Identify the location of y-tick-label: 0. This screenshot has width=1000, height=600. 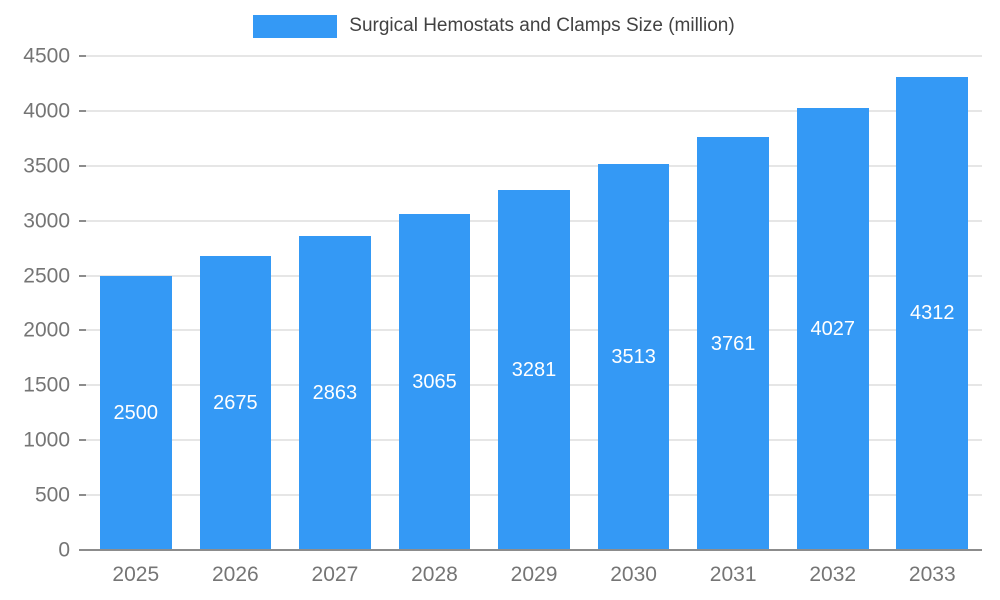
(64, 550).